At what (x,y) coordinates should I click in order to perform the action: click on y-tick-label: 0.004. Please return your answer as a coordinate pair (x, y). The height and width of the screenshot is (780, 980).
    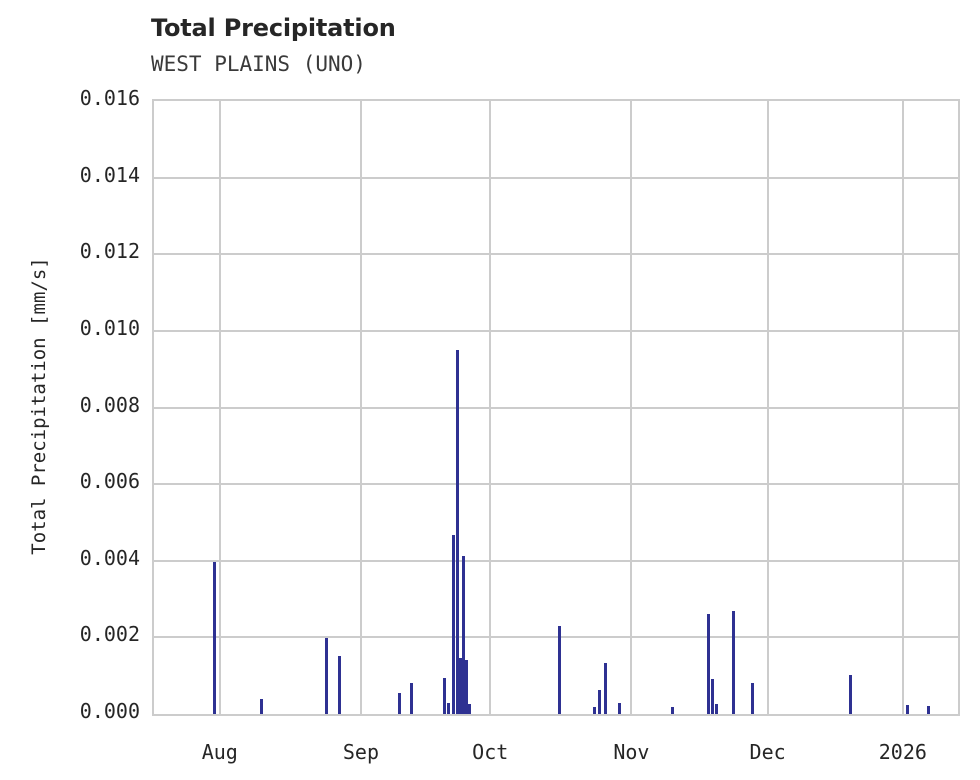
    Looking at the image, I should click on (109, 557).